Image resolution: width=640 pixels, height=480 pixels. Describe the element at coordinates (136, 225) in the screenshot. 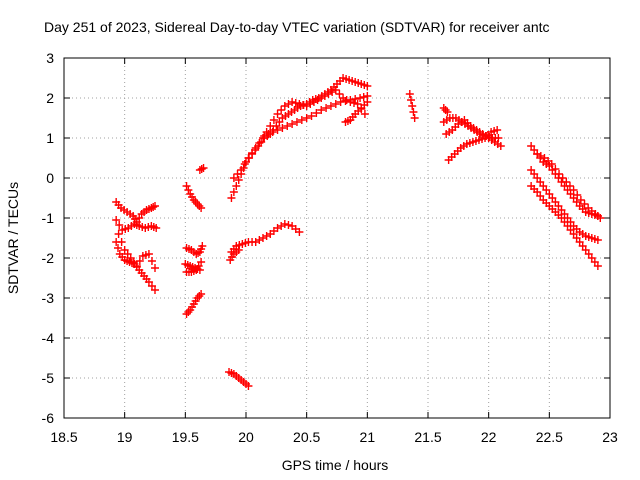

I see `series-t2` at that location.